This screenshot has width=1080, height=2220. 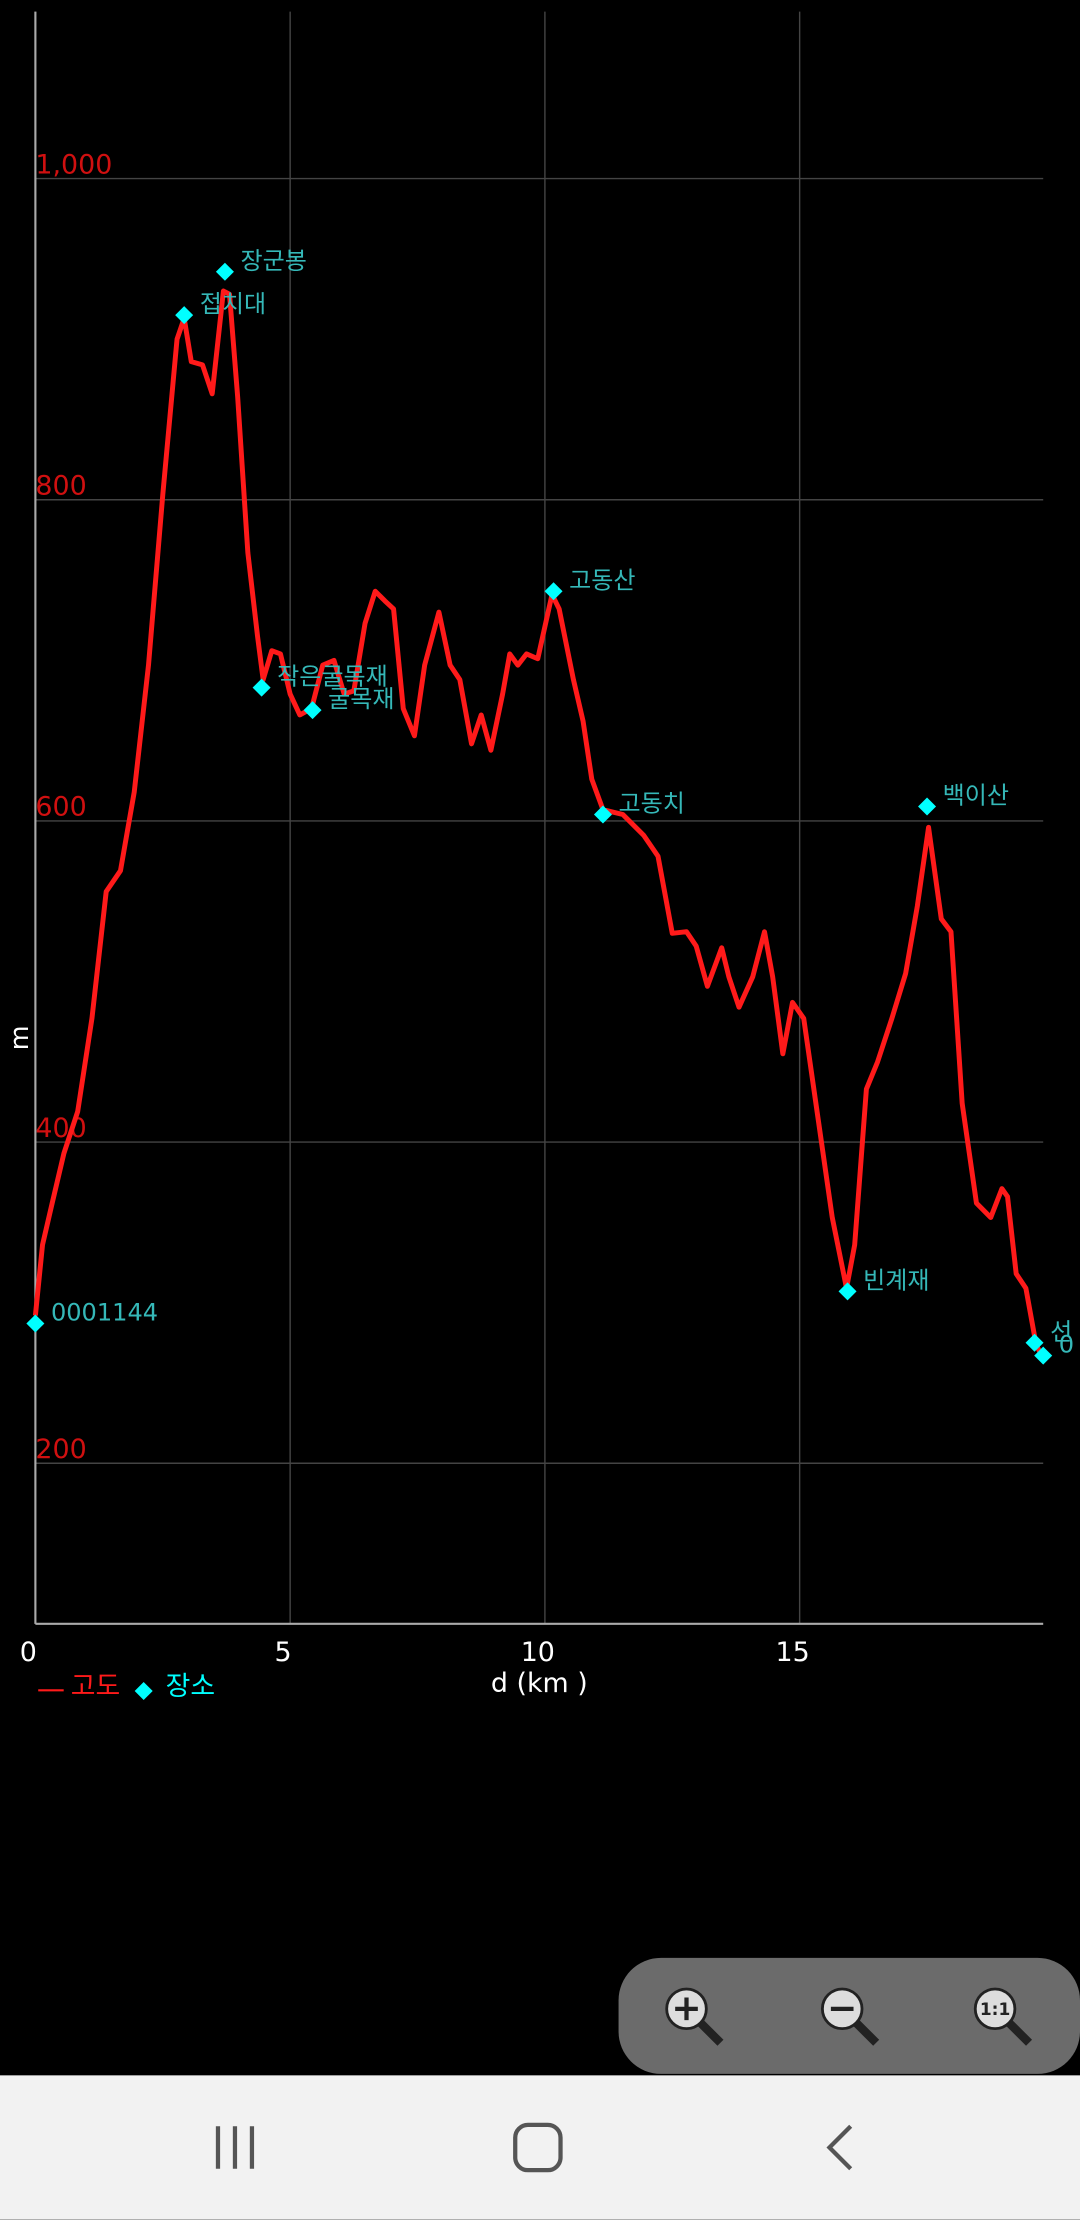 What do you see at coordinates (20, 1037) in the screenshot?
I see `y-axis-label: m` at bounding box center [20, 1037].